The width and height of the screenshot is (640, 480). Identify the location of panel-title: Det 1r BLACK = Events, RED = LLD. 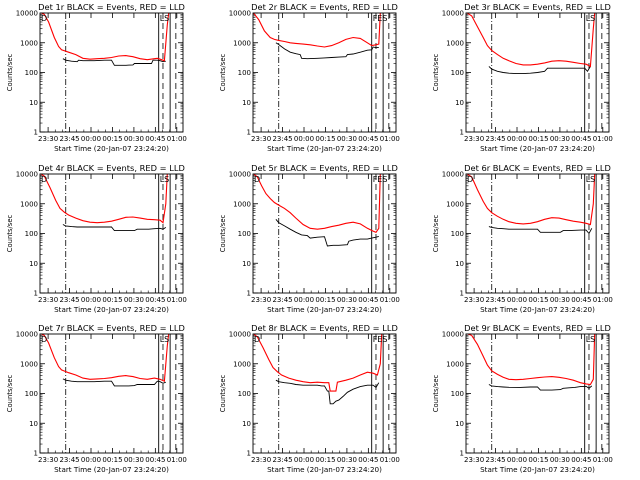
(111, 7).